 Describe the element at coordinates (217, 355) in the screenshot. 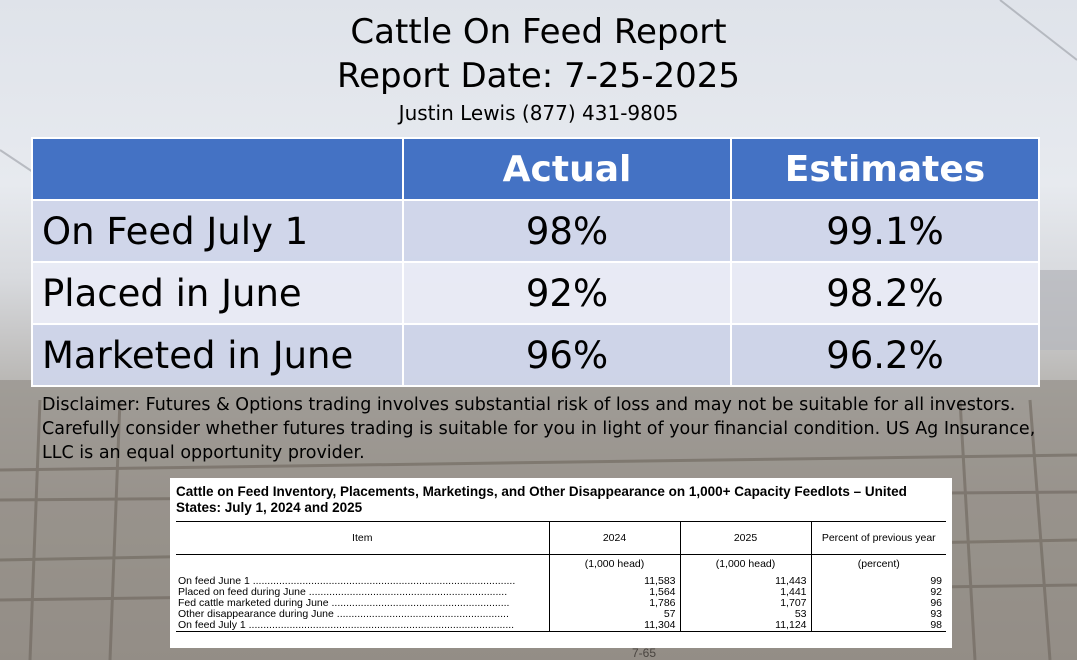

I see `row-label: Marketed in June` at that location.